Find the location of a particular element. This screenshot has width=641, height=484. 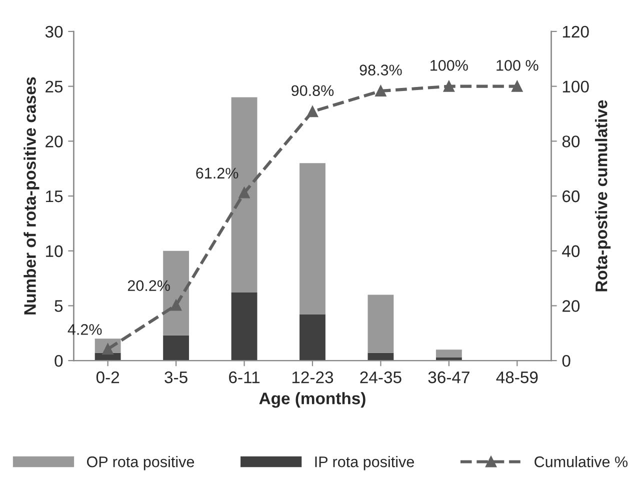

y2-tick-label: 120 is located at coordinates (575, 32).